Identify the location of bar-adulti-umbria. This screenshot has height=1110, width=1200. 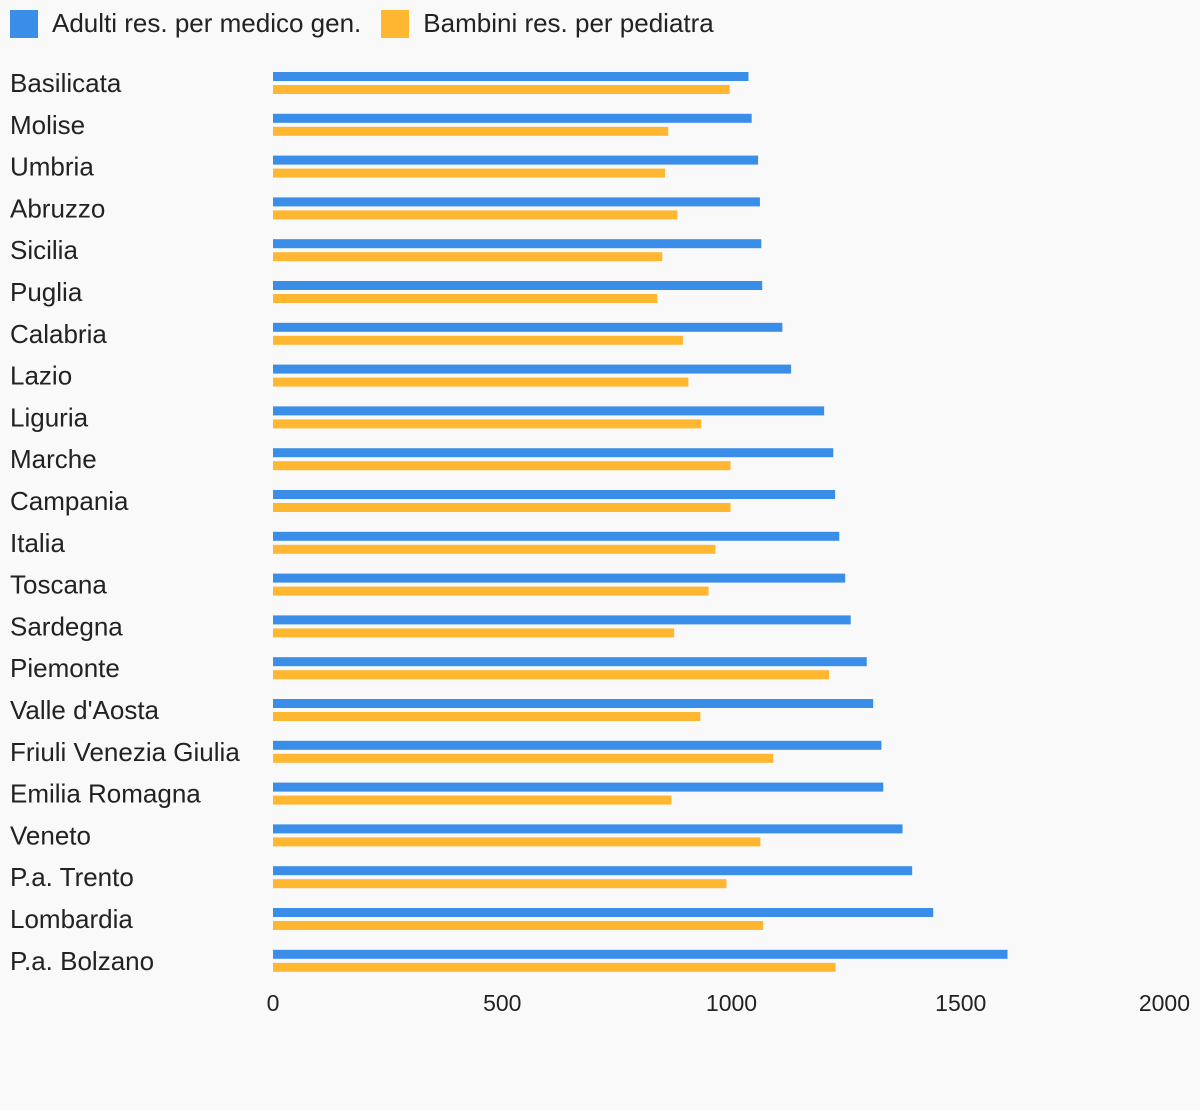
(516, 160).